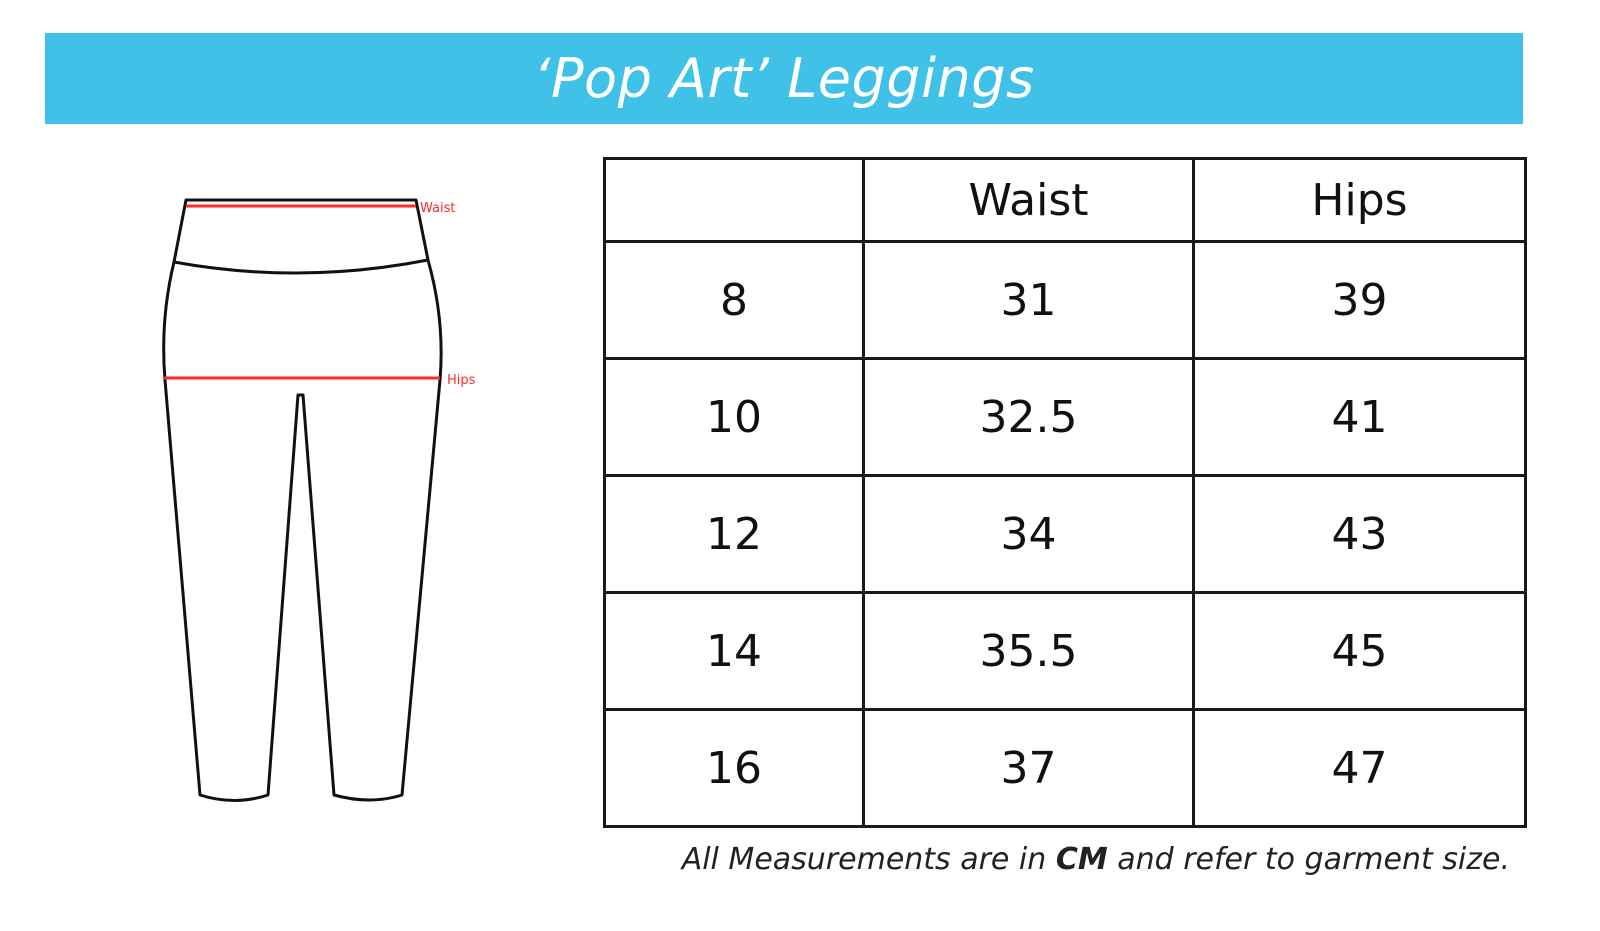 This screenshot has height=931, width=1600. I want to click on hips-cell: 47, so click(1359, 768).